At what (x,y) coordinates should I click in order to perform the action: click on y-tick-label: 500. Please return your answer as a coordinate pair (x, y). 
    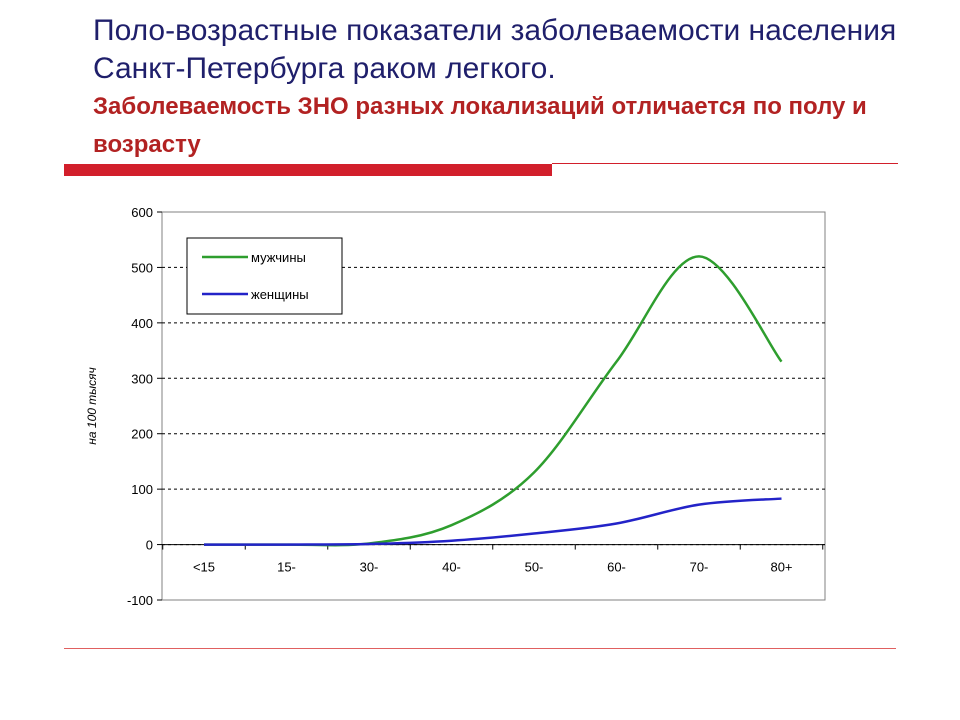
    Looking at the image, I should click on (142, 267).